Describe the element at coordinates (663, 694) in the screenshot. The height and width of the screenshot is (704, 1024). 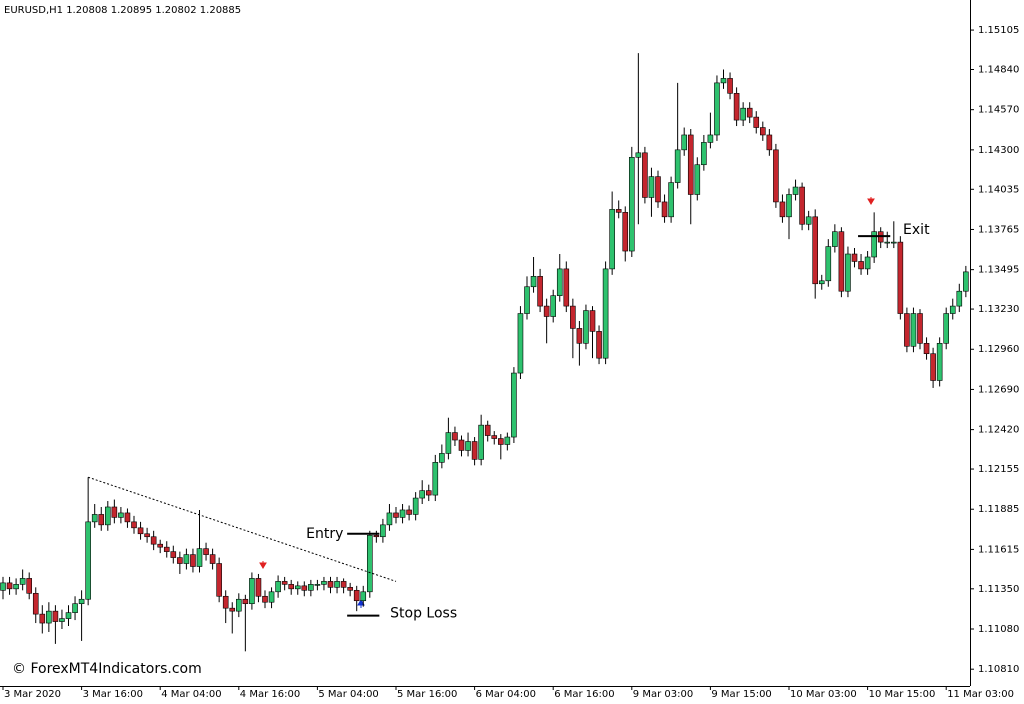
I see `x-tick-label: 9 Mar 03:00` at that location.